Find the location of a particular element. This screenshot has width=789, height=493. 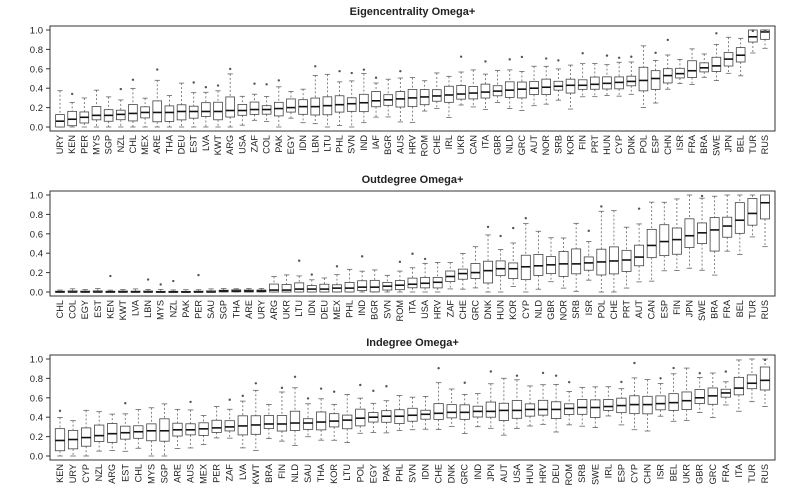

box-can is located at coordinates (473, 88).